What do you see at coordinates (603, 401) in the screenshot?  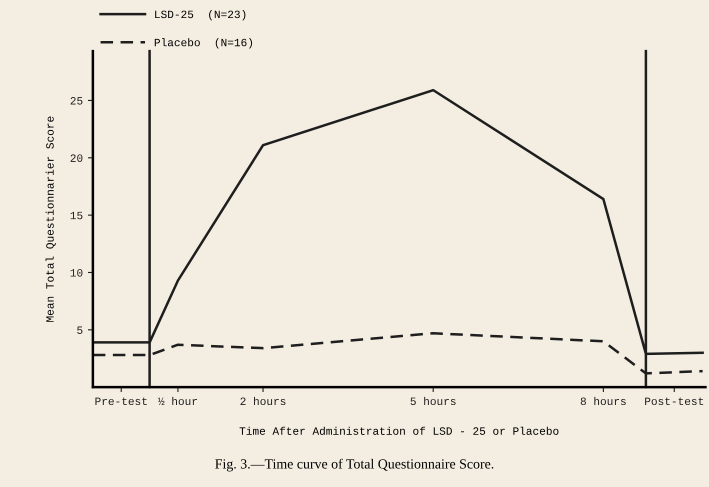 I see `x-tick-label: 8 hours` at bounding box center [603, 401].